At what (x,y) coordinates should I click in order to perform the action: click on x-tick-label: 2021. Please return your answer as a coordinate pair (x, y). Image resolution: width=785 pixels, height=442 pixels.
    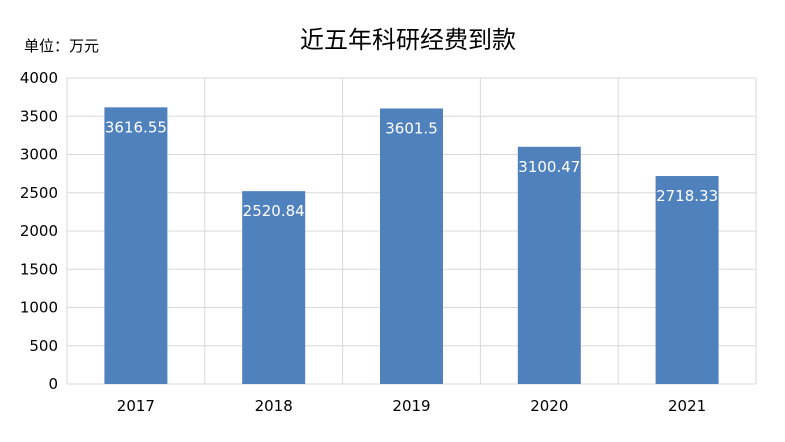
    Looking at the image, I should click on (687, 406).